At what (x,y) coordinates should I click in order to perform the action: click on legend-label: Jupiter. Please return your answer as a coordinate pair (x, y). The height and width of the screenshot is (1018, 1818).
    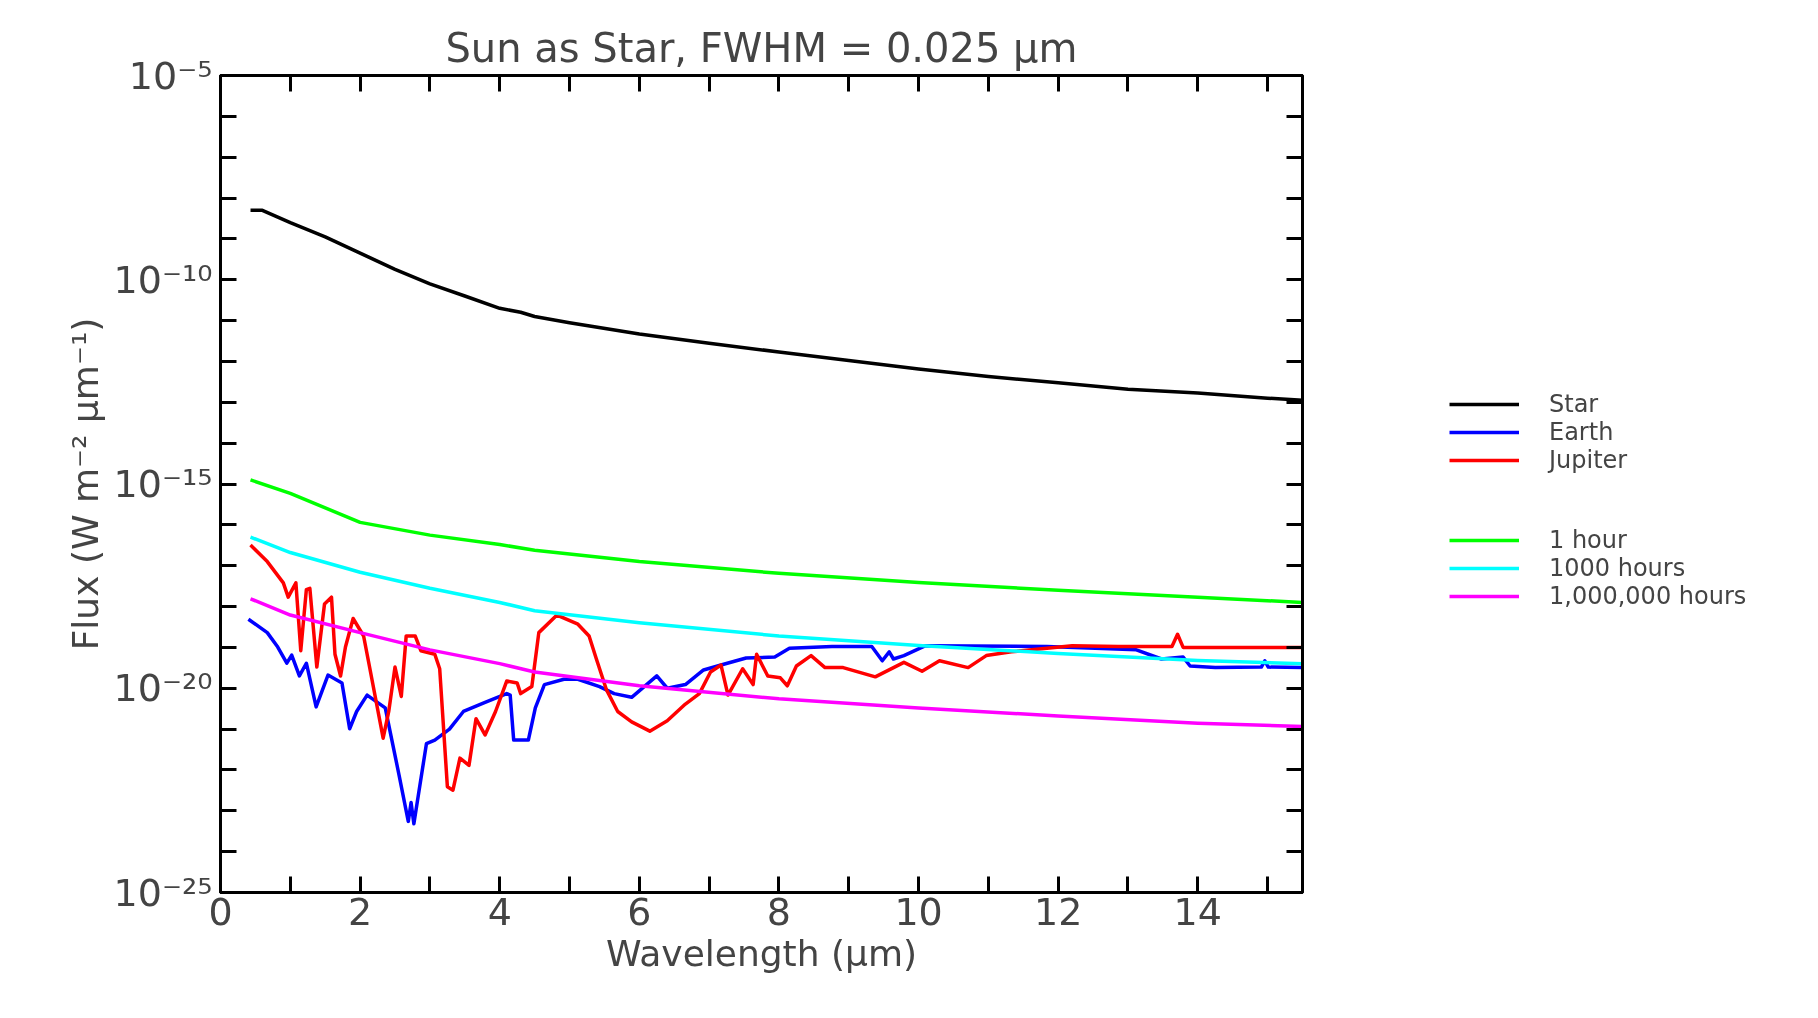
    Looking at the image, I should click on (1588, 460).